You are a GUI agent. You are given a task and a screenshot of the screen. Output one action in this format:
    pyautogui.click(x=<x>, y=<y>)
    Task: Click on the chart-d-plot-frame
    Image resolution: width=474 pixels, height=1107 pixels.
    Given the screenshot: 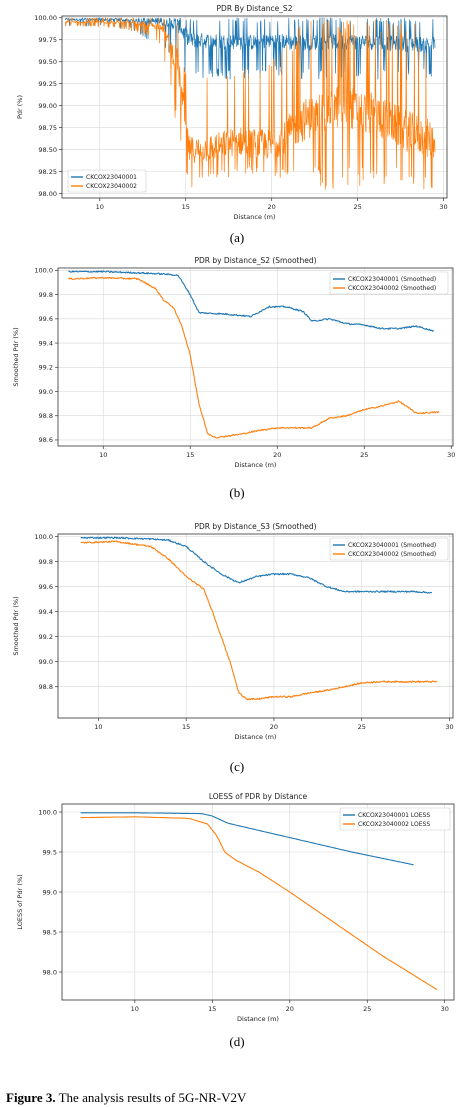 What is the action you would take?
    pyautogui.click(x=258, y=902)
    